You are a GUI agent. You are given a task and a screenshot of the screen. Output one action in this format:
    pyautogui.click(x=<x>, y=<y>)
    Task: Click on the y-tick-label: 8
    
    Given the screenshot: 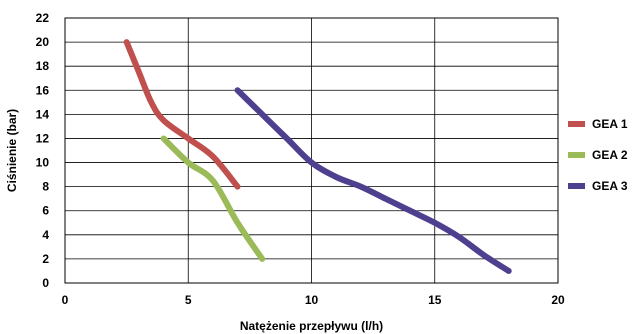 What is the action you would take?
    pyautogui.click(x=45, y=187)
    